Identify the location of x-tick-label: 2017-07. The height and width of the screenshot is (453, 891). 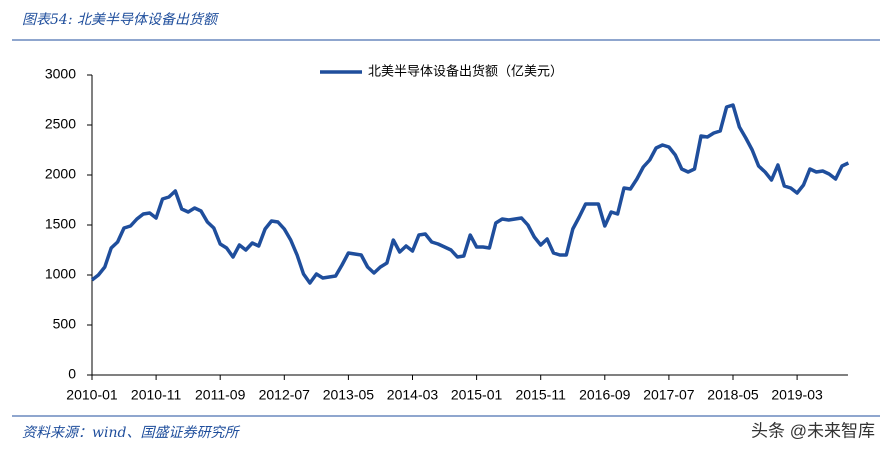
(669, 395).